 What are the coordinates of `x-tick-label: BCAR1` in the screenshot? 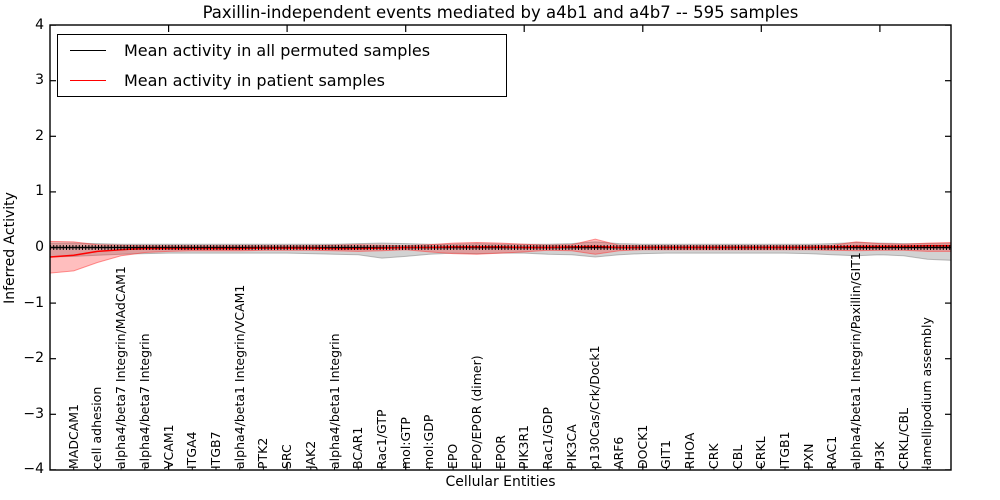 It's located at (358, 447).